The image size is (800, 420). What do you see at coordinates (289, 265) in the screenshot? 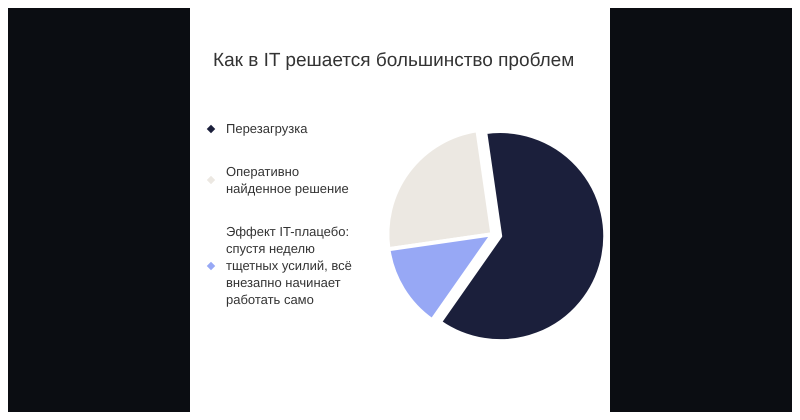
I see `legend-label: Эффект IT-плацебо: спустя неделю тщетных усилий, всё внезапно начинает работать само` at bounding box center [289, 265].